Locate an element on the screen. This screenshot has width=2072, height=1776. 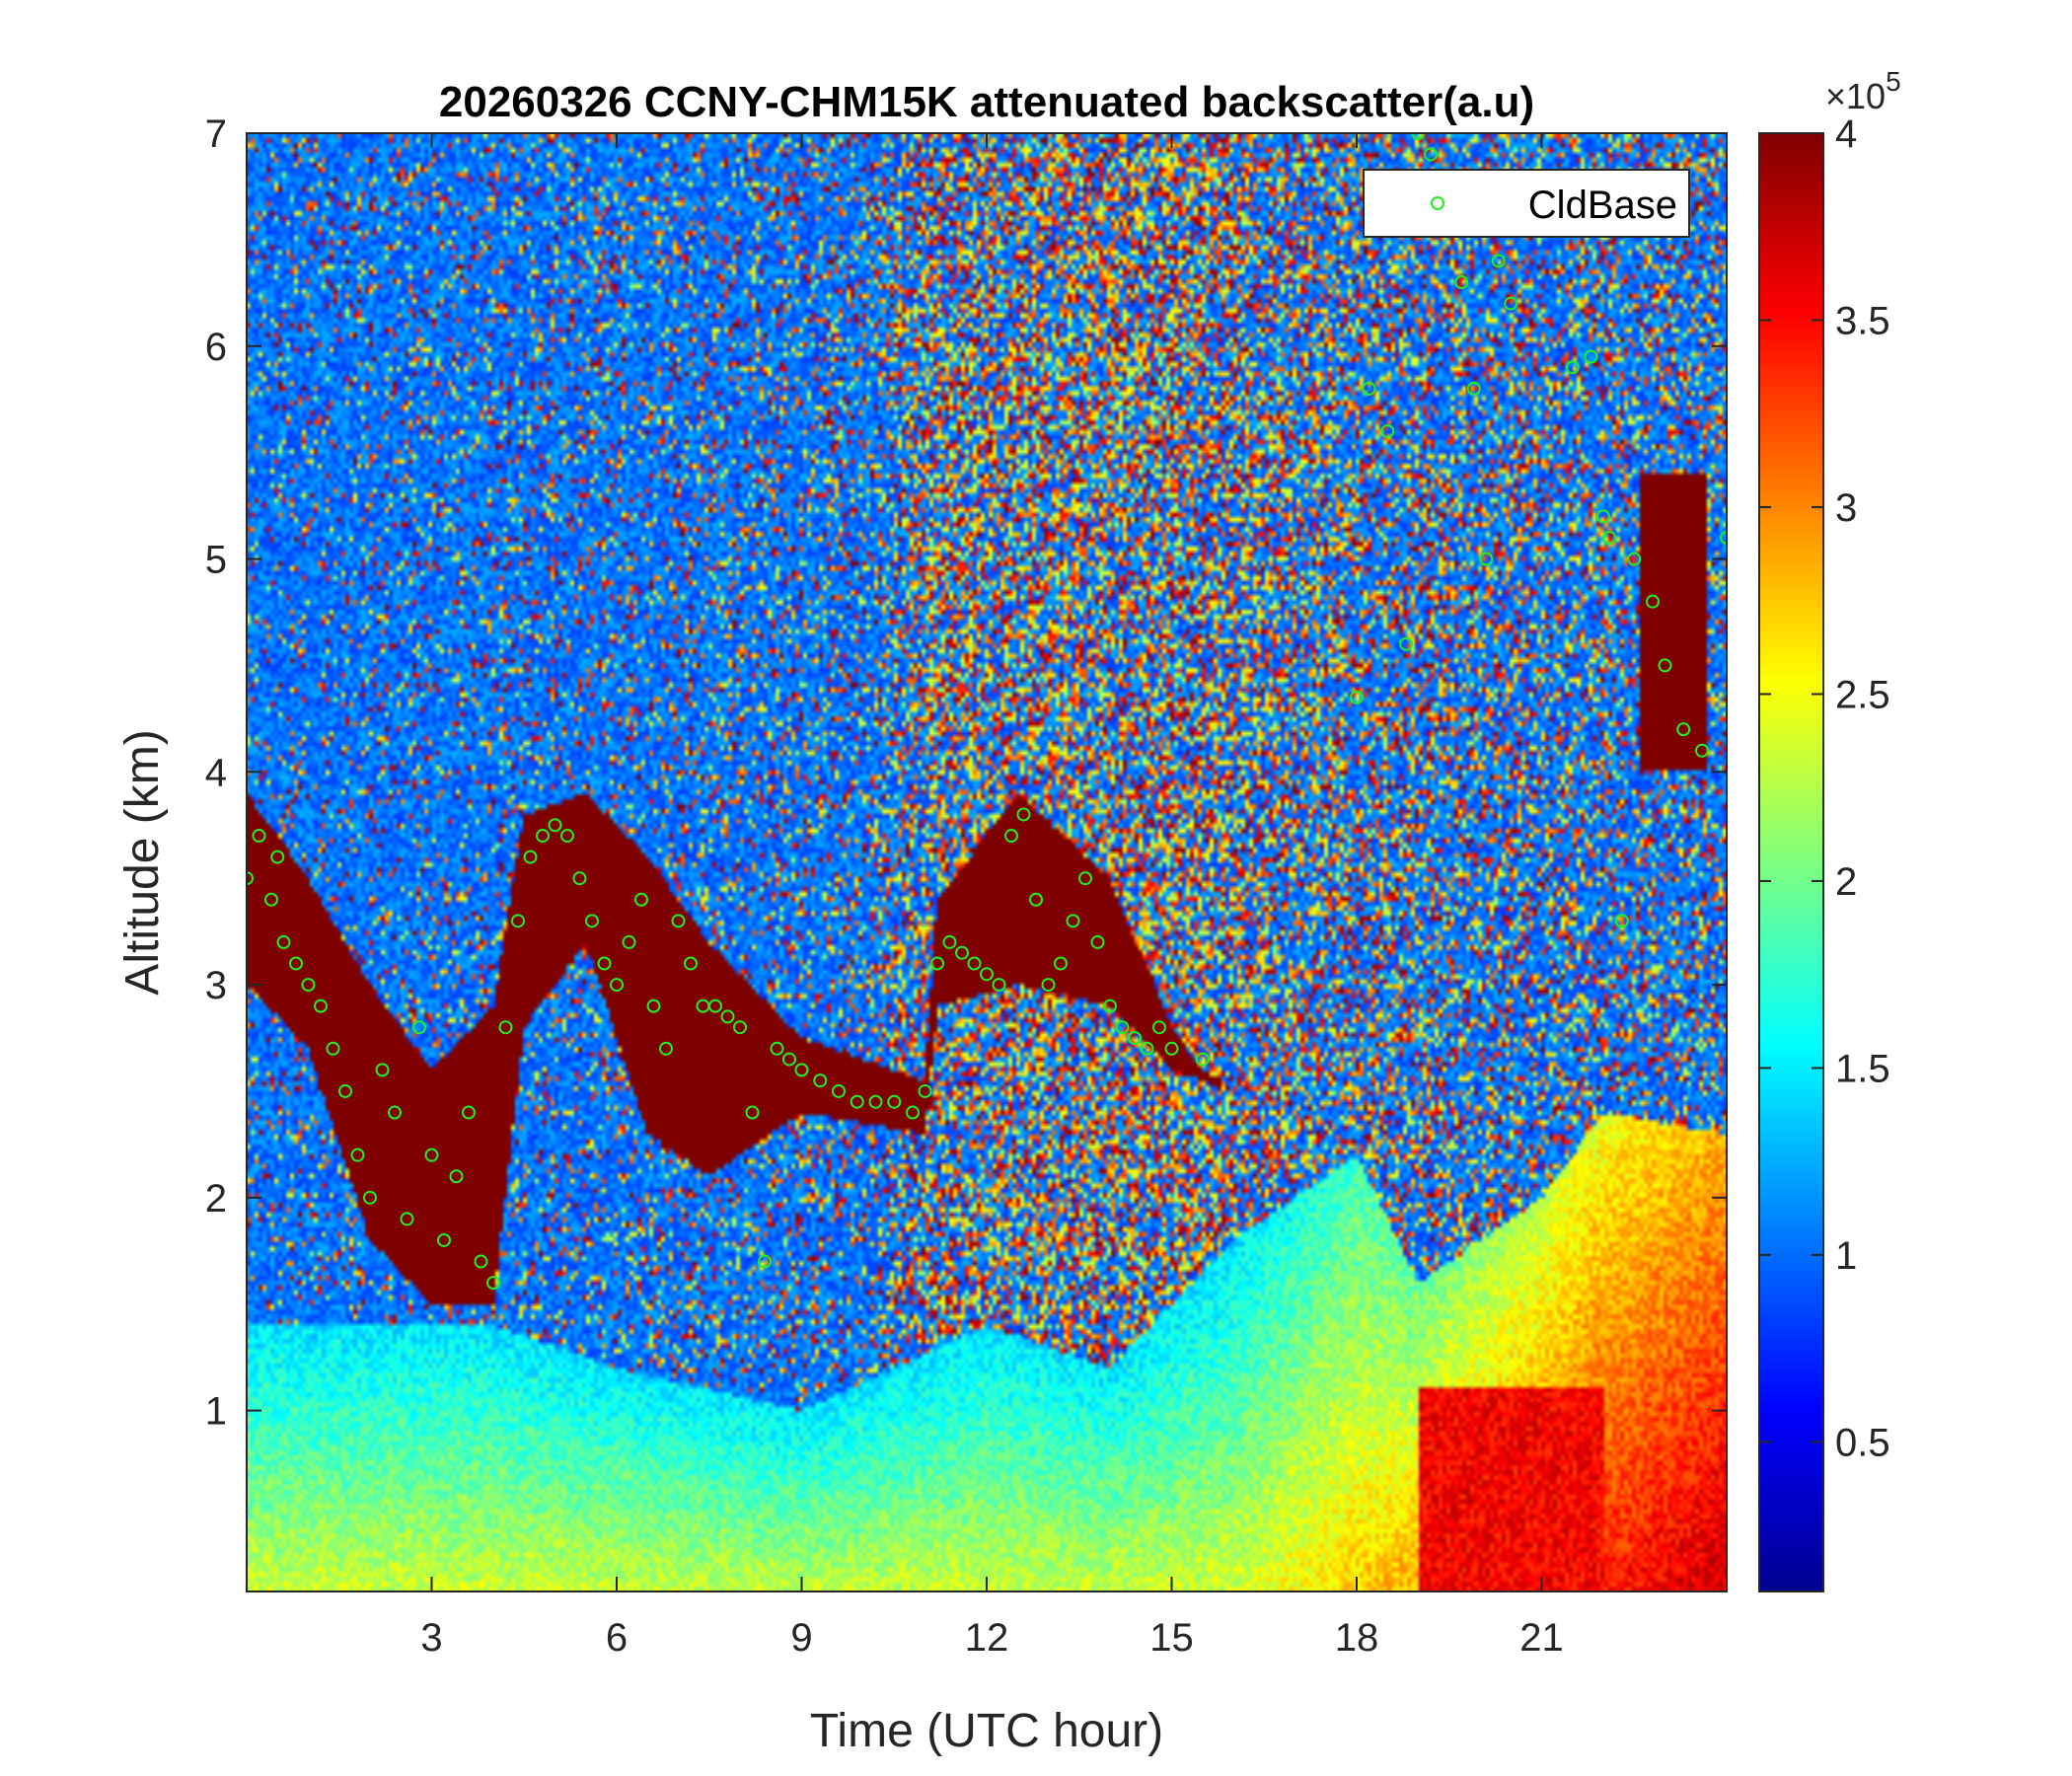
legend: CldBase is located at coordinates (1527, 204).